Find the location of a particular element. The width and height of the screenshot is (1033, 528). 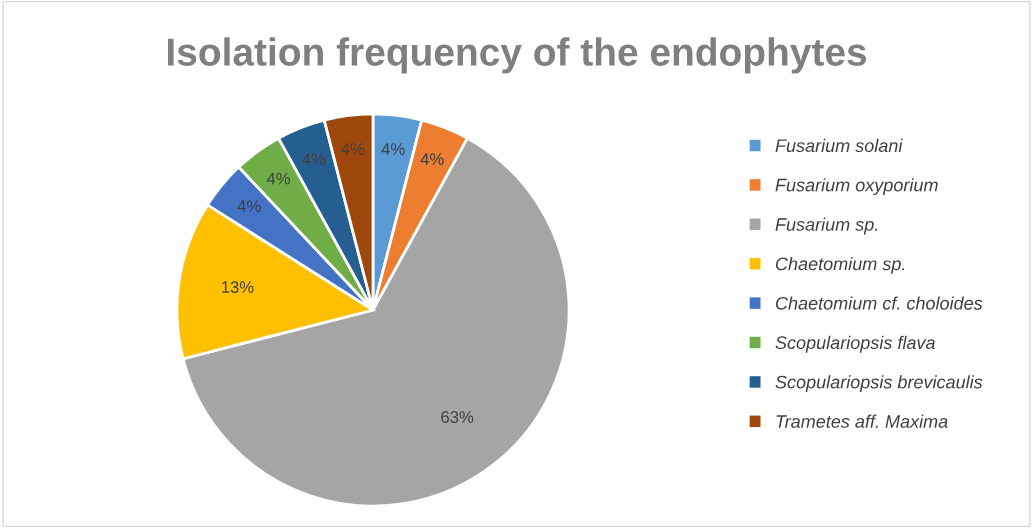

legend-label: Fusarium solani is located at coordinates (839, 145).